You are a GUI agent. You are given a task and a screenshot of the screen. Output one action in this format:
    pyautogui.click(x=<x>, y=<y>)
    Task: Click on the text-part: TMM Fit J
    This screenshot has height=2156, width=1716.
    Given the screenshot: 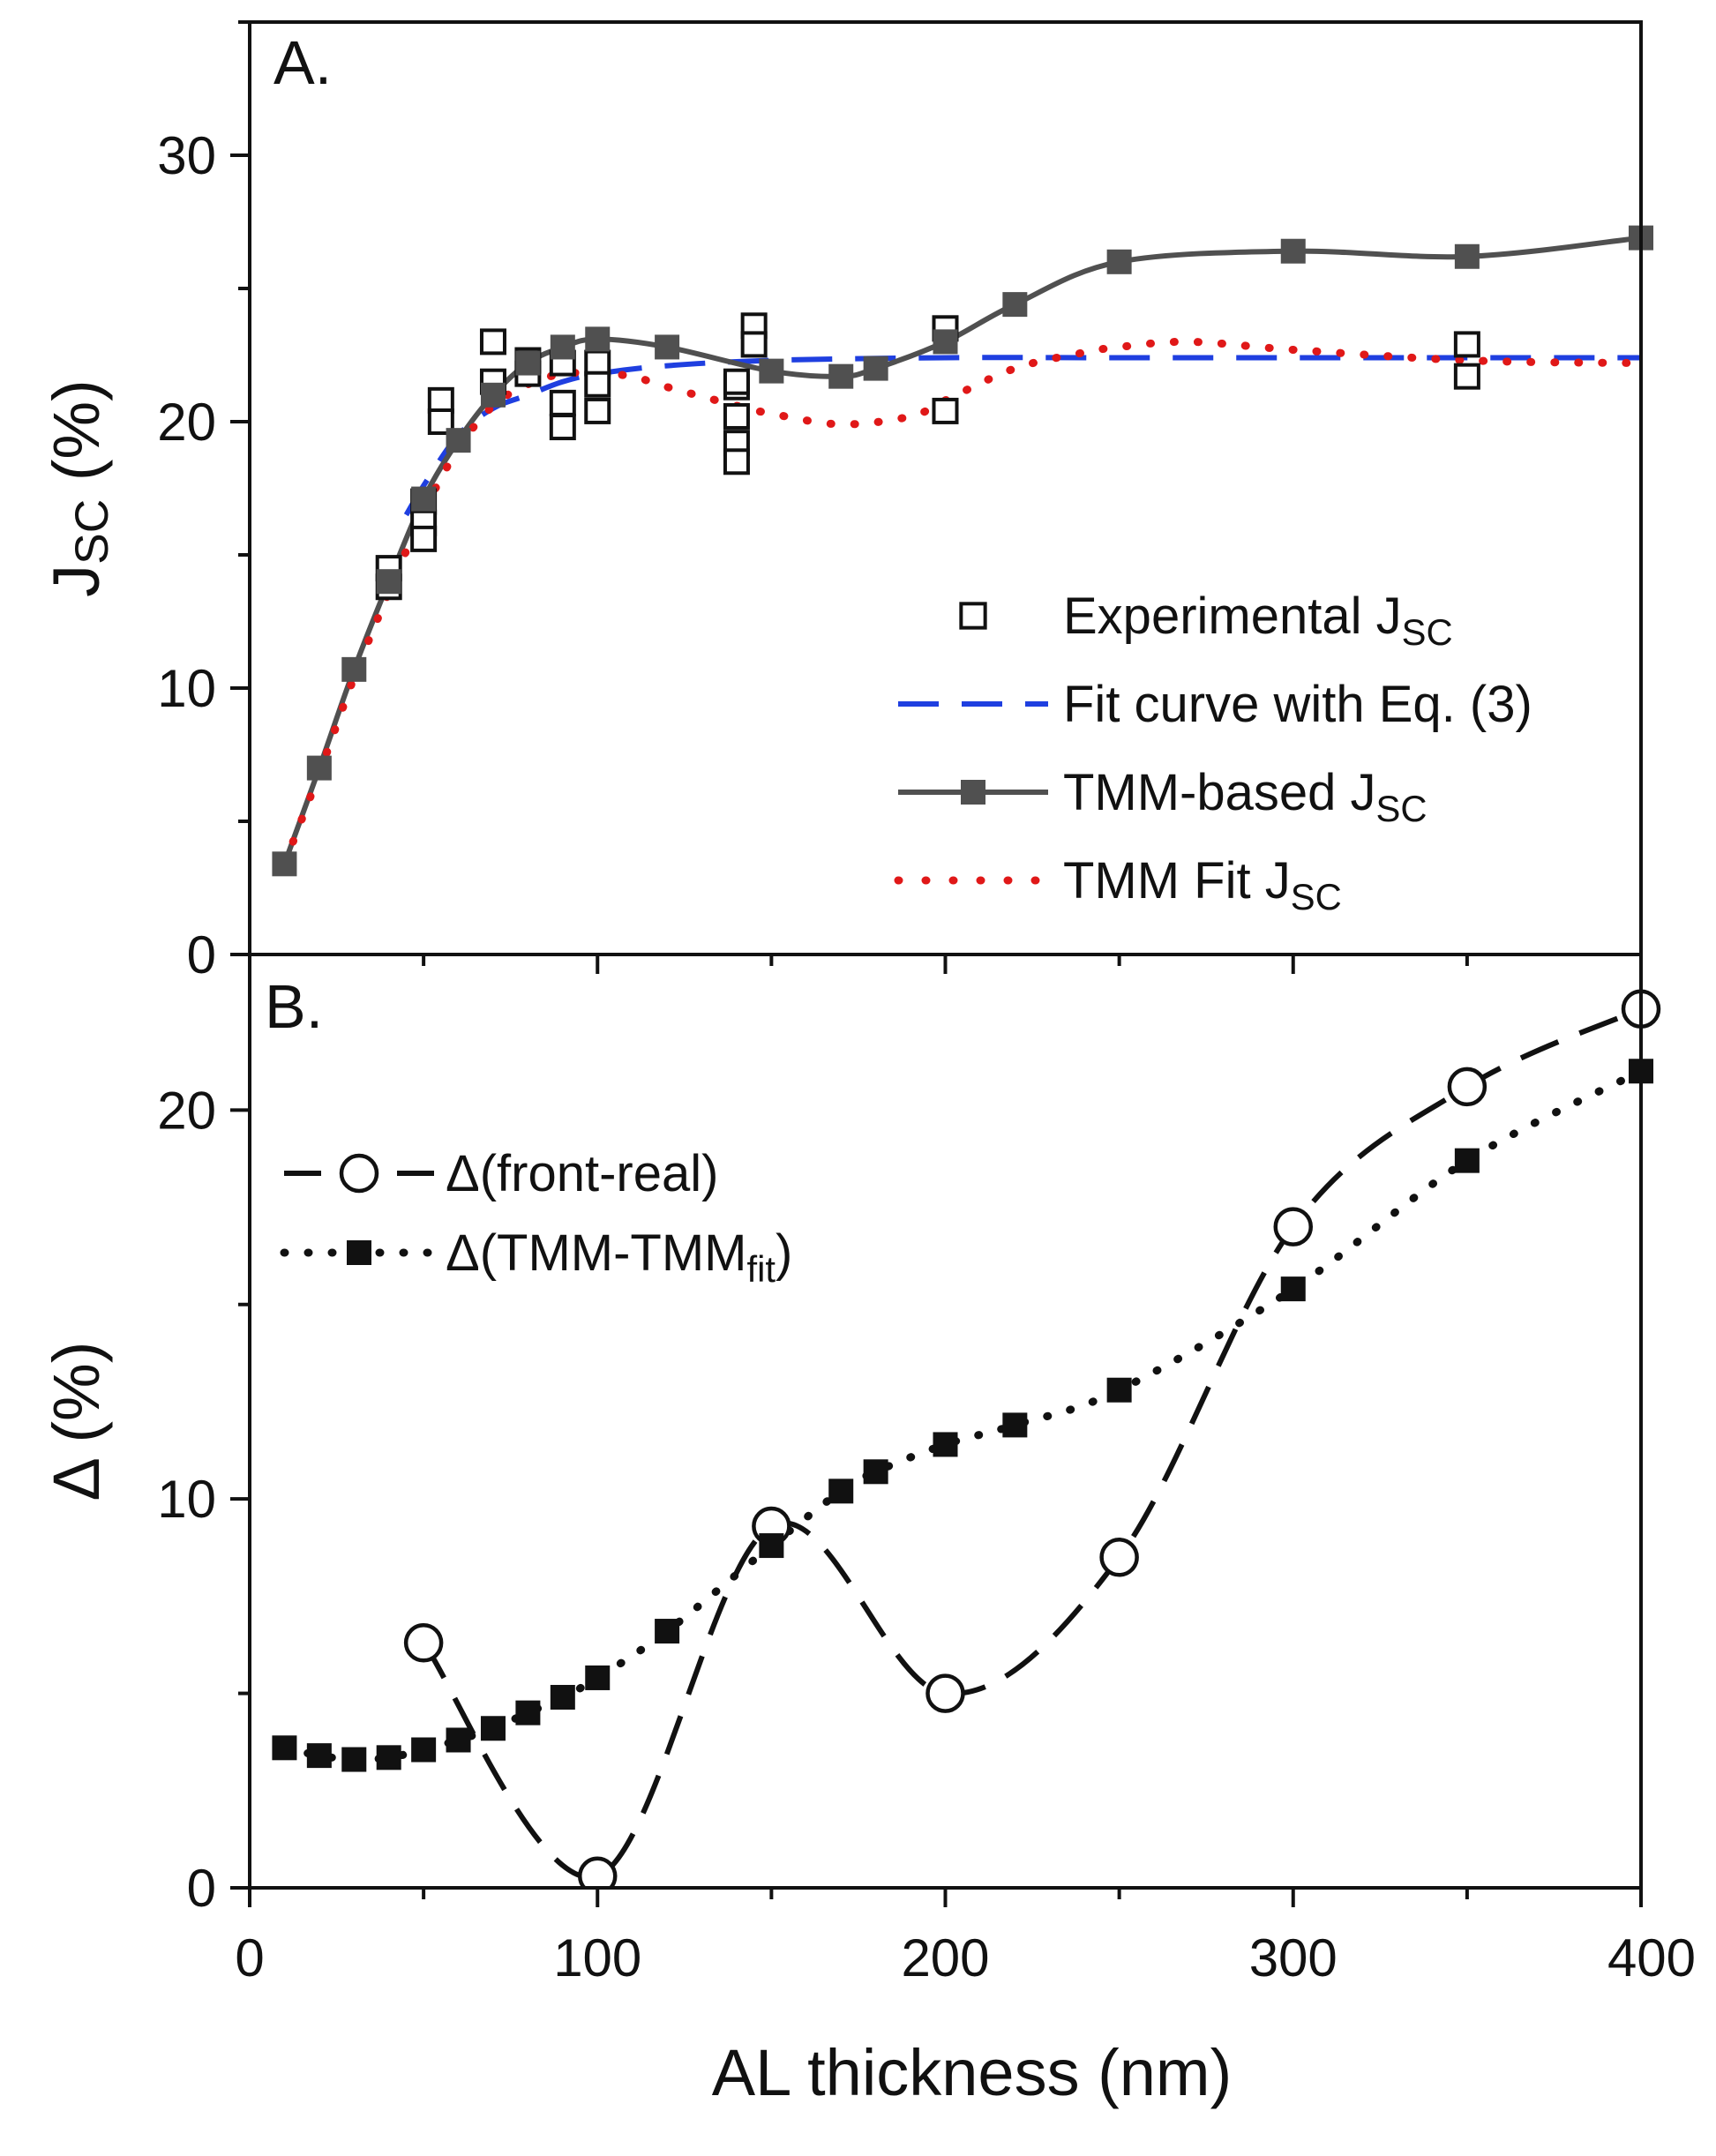 What is the action you would take?
    pyautogui.click(x=1177, y=881)
    